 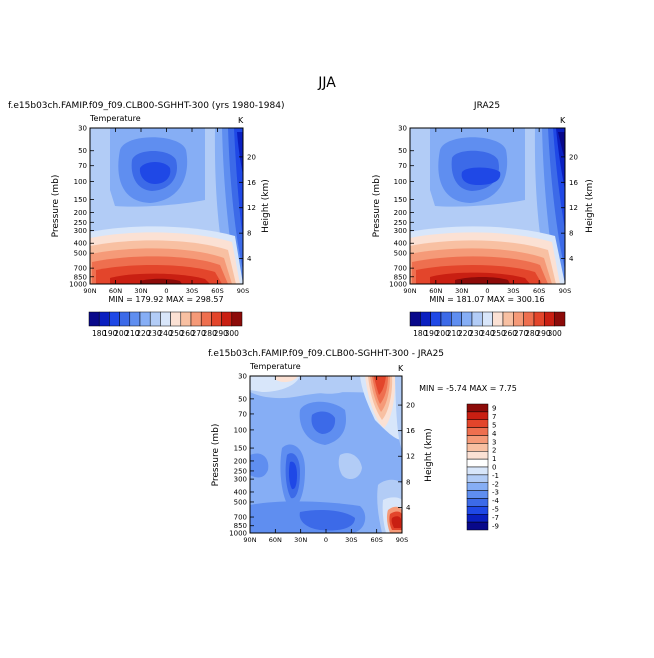 What do you see at coordinates (521, 333) in the screenshot?
I see `colorbar-label: 270` at bounding box center [521, 333].